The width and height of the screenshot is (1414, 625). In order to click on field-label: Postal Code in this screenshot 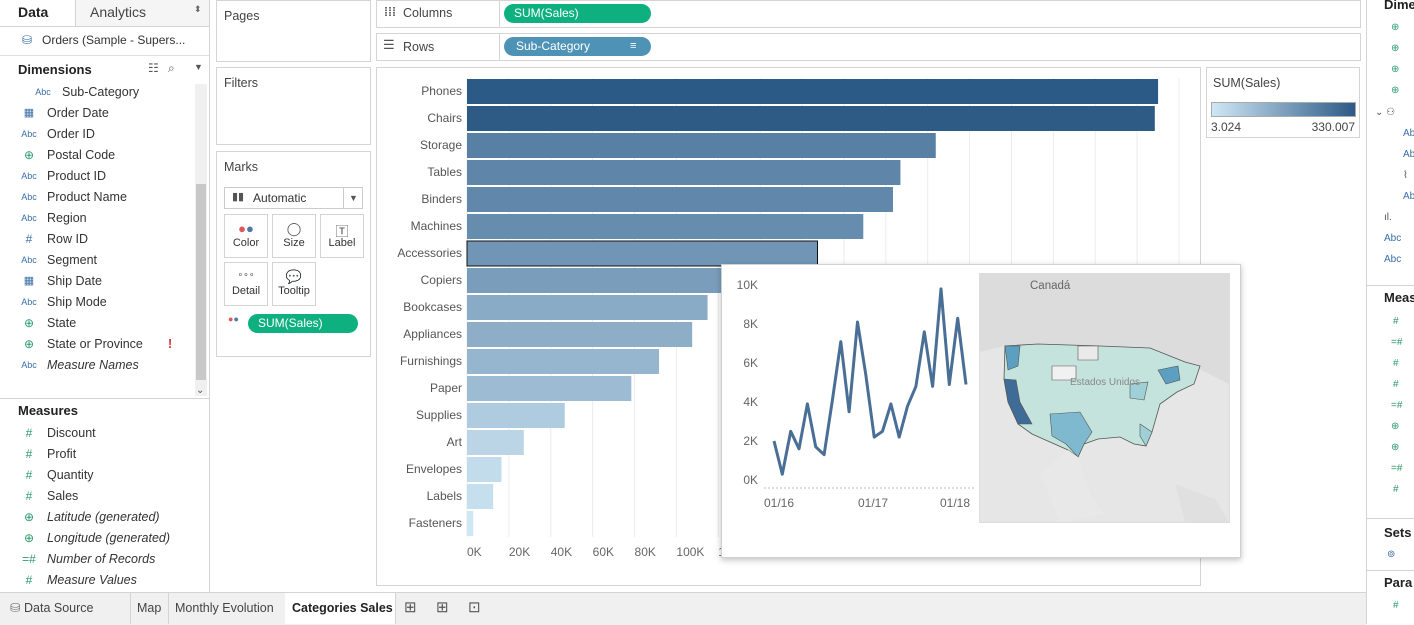, I will do `click(81, 155)`.